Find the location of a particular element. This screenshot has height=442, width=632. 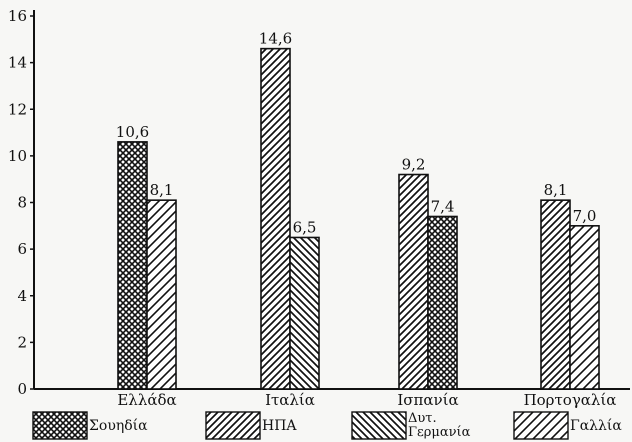

legend-label: ΗΠΑ is located at coordinates (279, 426).